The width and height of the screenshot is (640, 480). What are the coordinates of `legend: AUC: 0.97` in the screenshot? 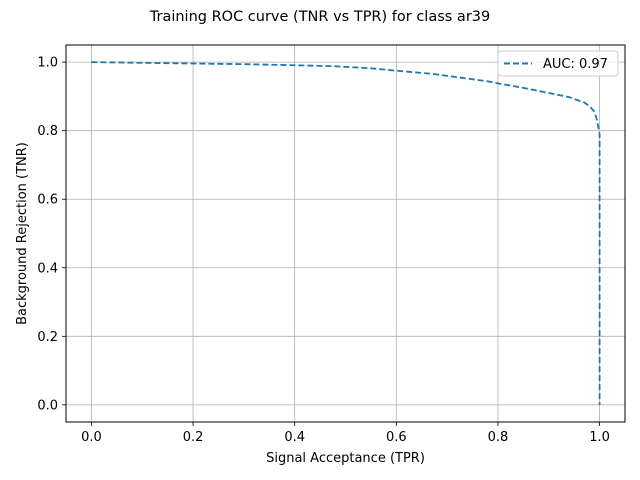 It's located at (558, 63).